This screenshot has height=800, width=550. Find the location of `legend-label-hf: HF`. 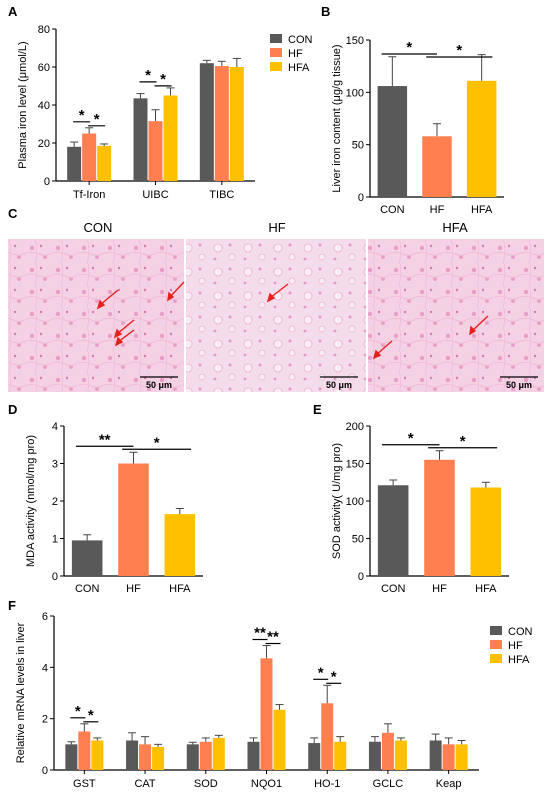

legend-label-hf: HF is located at coordinates (515, 646).